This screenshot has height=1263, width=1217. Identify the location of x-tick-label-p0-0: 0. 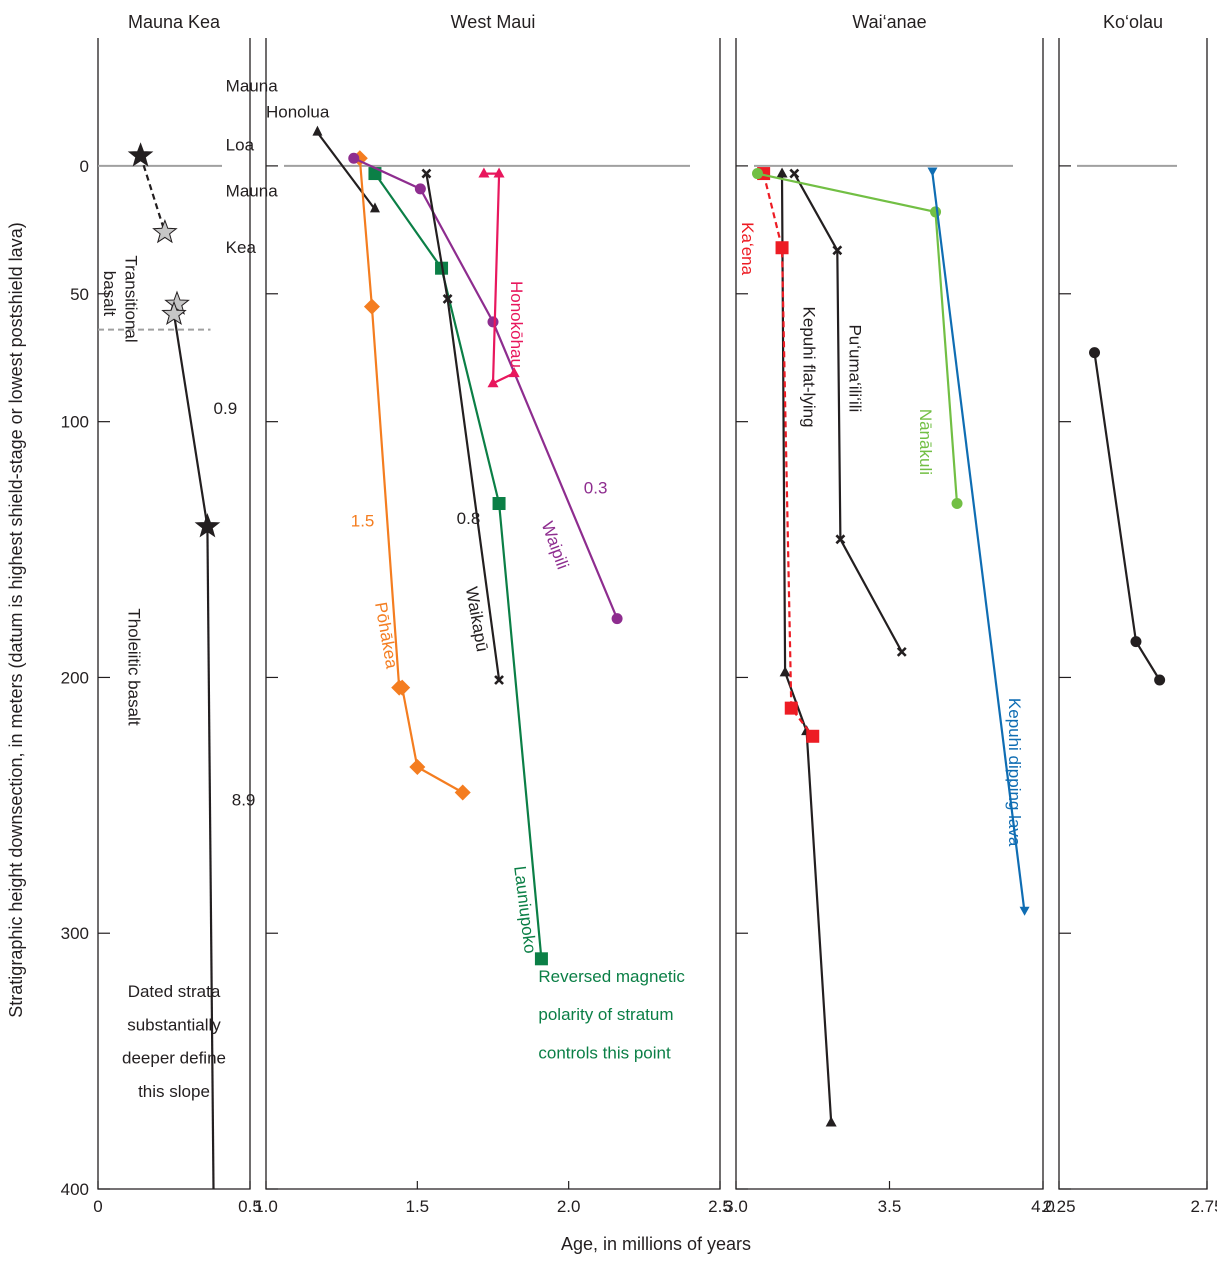
(97, 1206).